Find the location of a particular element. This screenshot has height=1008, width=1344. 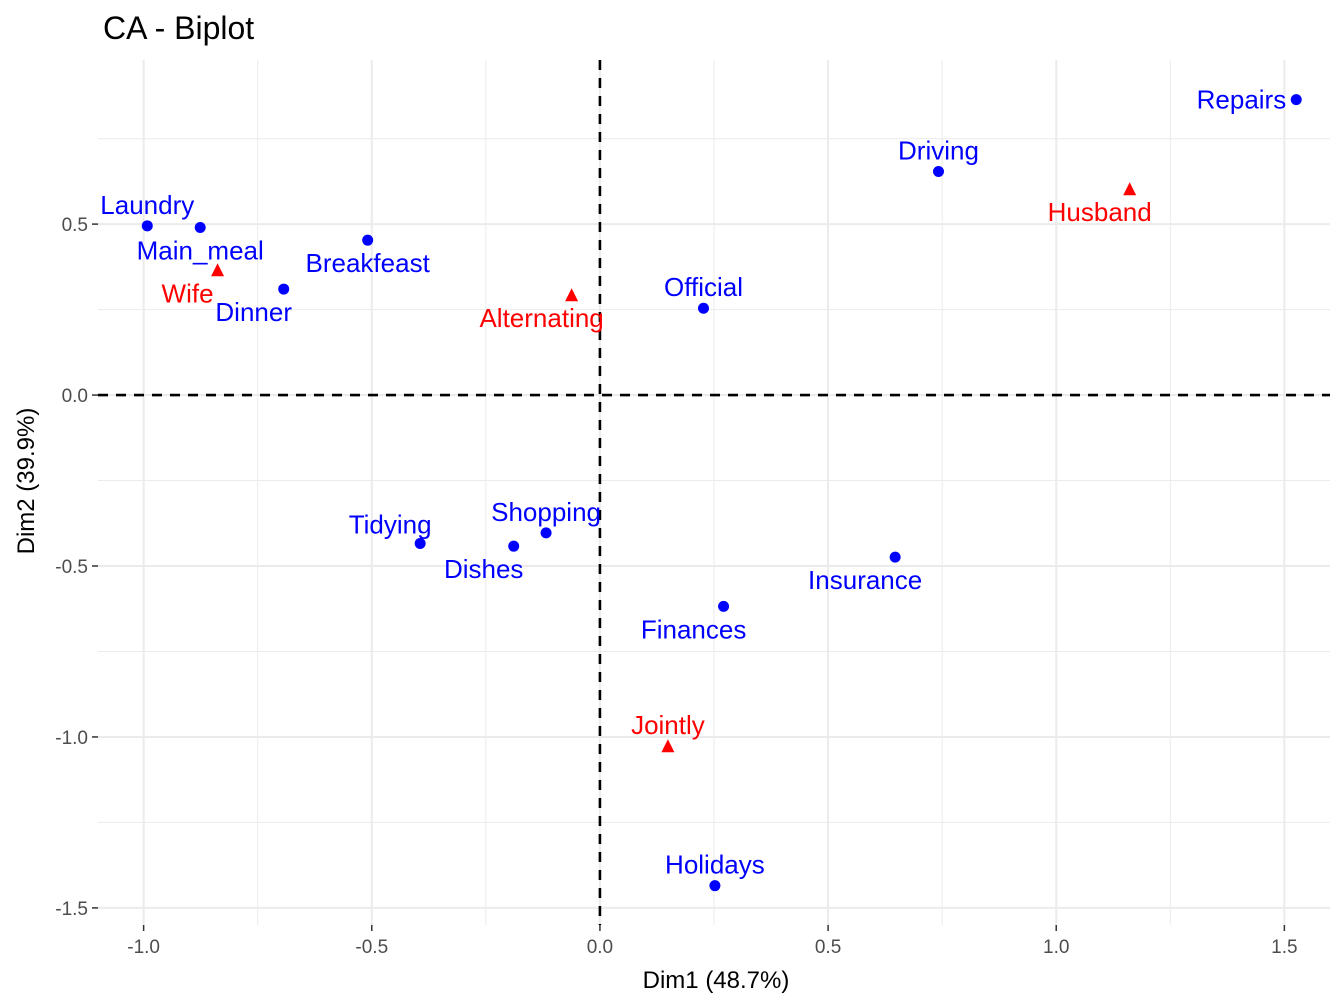

point-label: Wife is located at coordinates (188, 293).